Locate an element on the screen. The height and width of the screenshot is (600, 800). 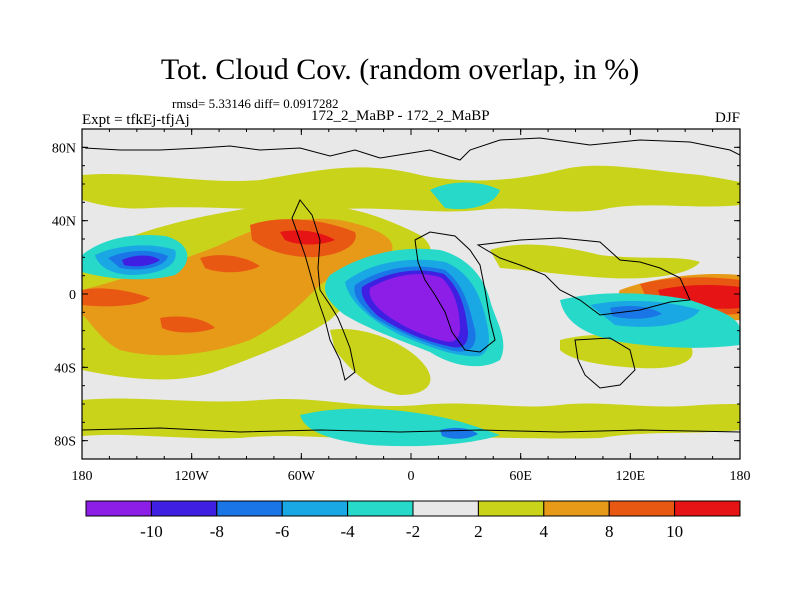
y-tick-label: 80N is located at coordinates (64, 148).